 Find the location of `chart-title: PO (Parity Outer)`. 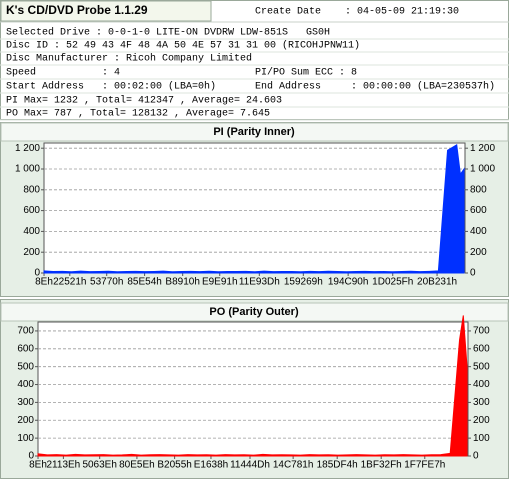

chart-title: PO (Parity Outer) is located at coordinates (254, 312).